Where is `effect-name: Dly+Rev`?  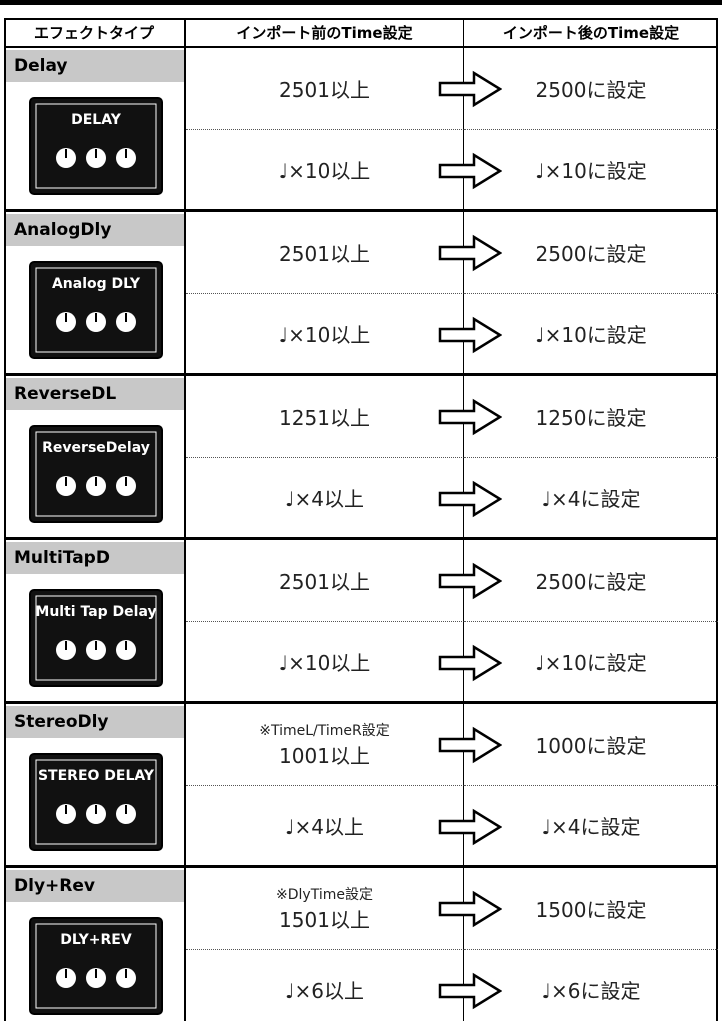 effect-name: Dly+Rev is located at coordinates (95, 886).